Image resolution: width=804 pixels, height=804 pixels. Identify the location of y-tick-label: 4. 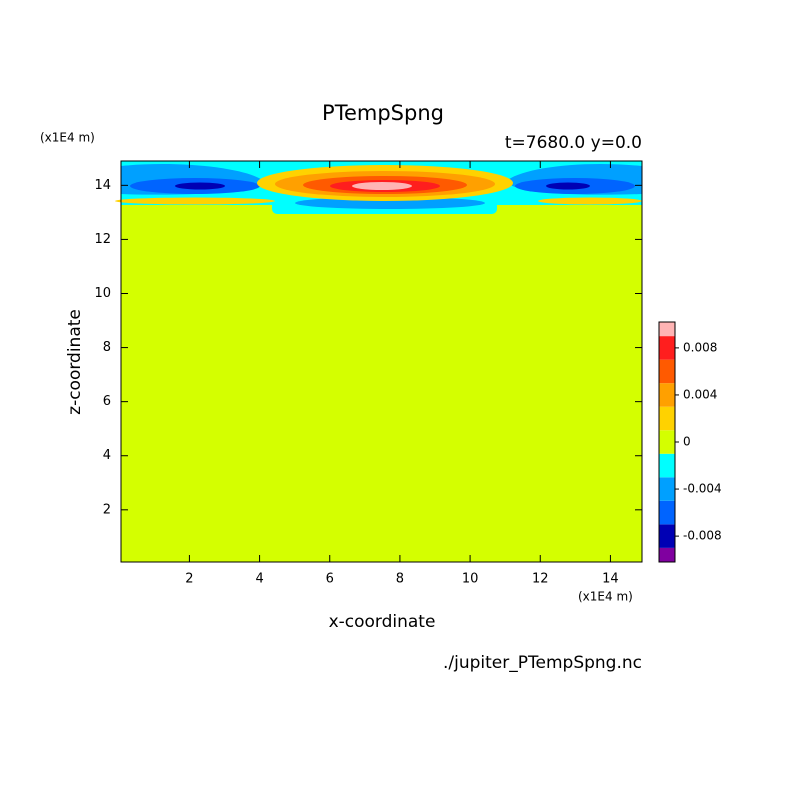
(107, 455).